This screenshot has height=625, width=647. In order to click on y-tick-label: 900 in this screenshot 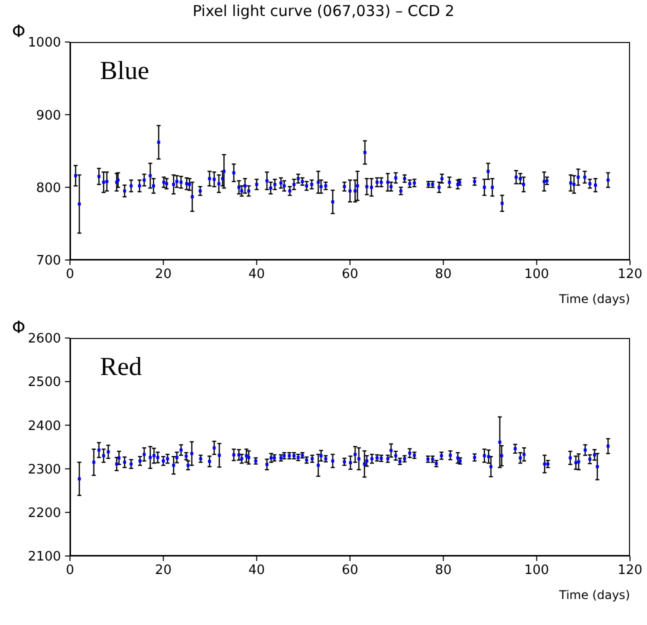, I will do `click(48, 116)`.